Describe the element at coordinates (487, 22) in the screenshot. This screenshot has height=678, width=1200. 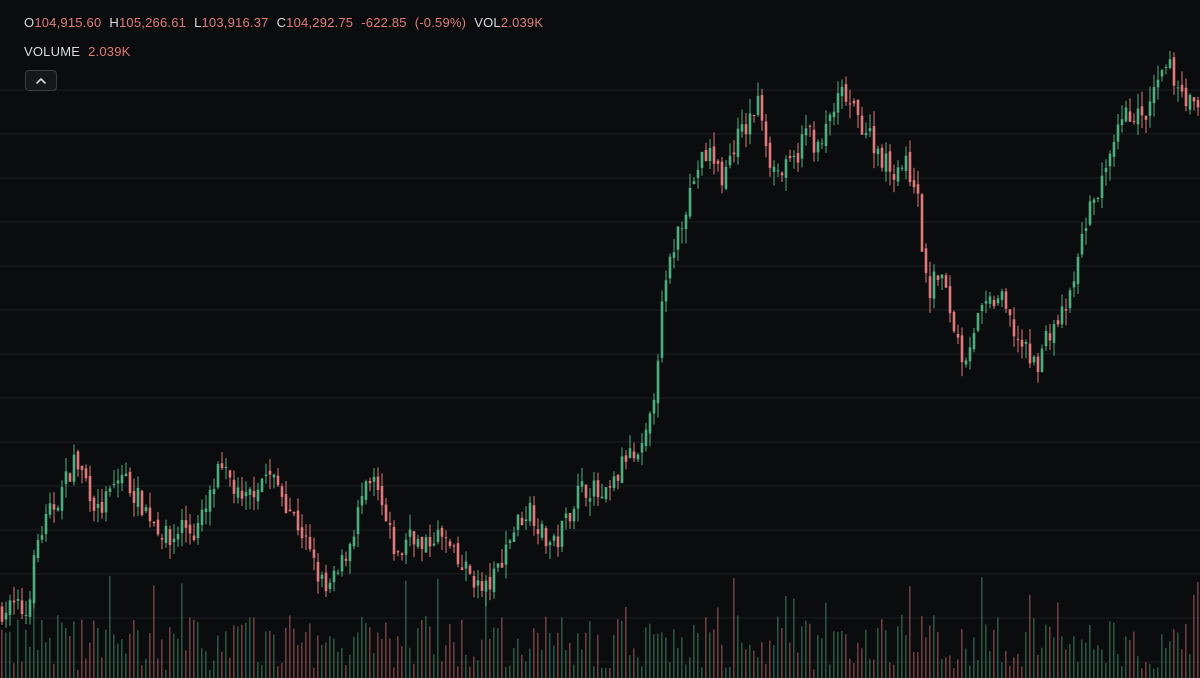
I see `vol-label: VOL` at that location.